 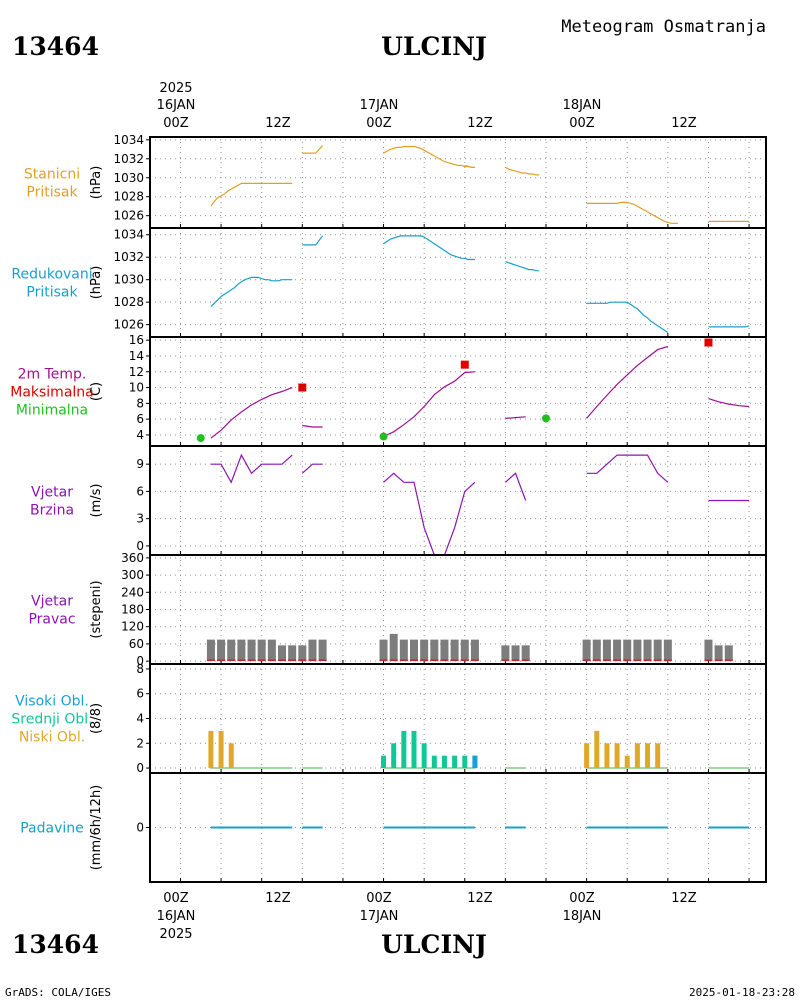 I want to click on bottom-hour-label-4: 12Z, so click(x=480, y=898).